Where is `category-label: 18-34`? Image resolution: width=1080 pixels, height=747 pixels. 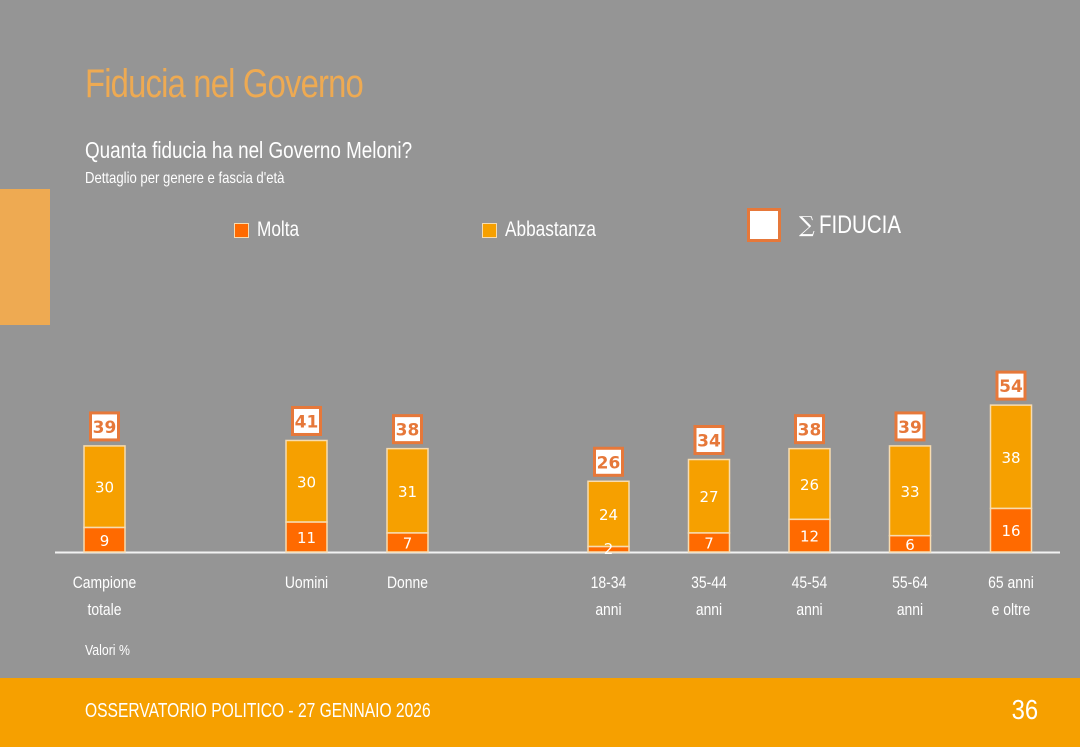
category-label: 18-34 is located at coordinates (609, 583).